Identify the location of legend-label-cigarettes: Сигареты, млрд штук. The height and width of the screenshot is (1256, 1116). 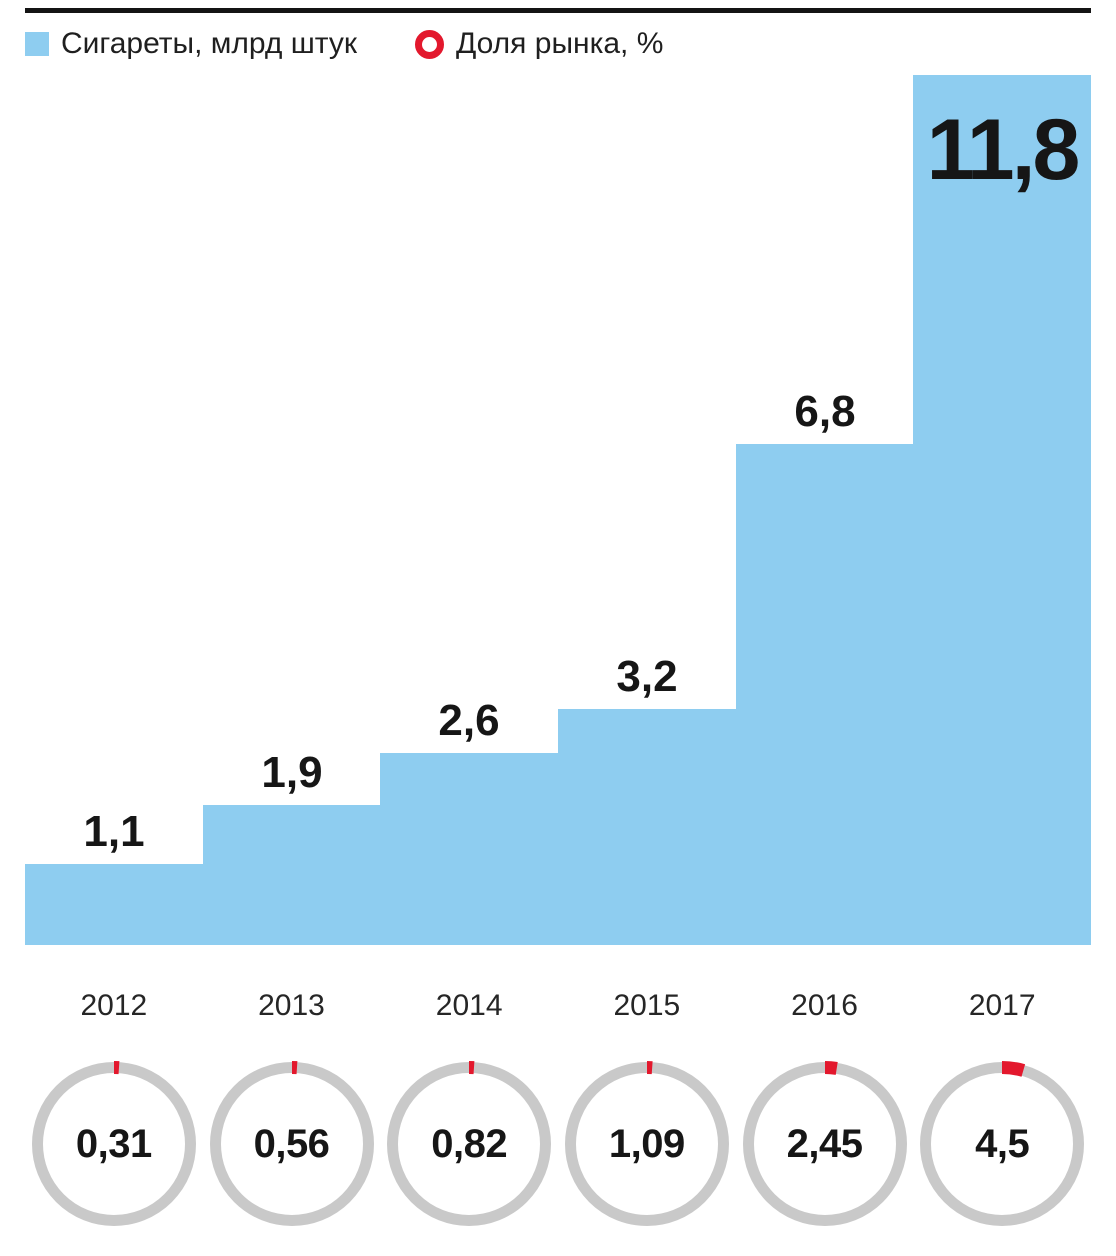
(209, 43).